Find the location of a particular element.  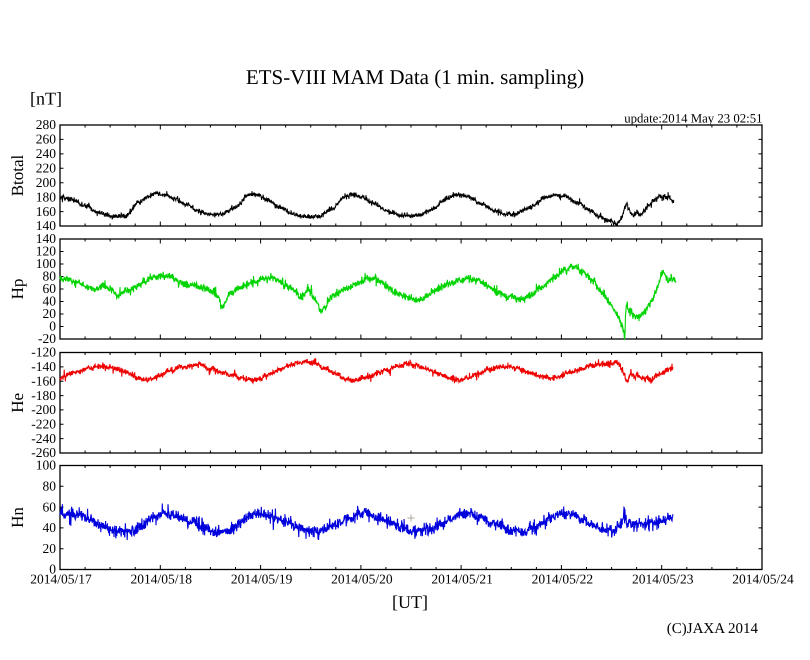

svg-text: -220 is located at coordinates (43, 424).